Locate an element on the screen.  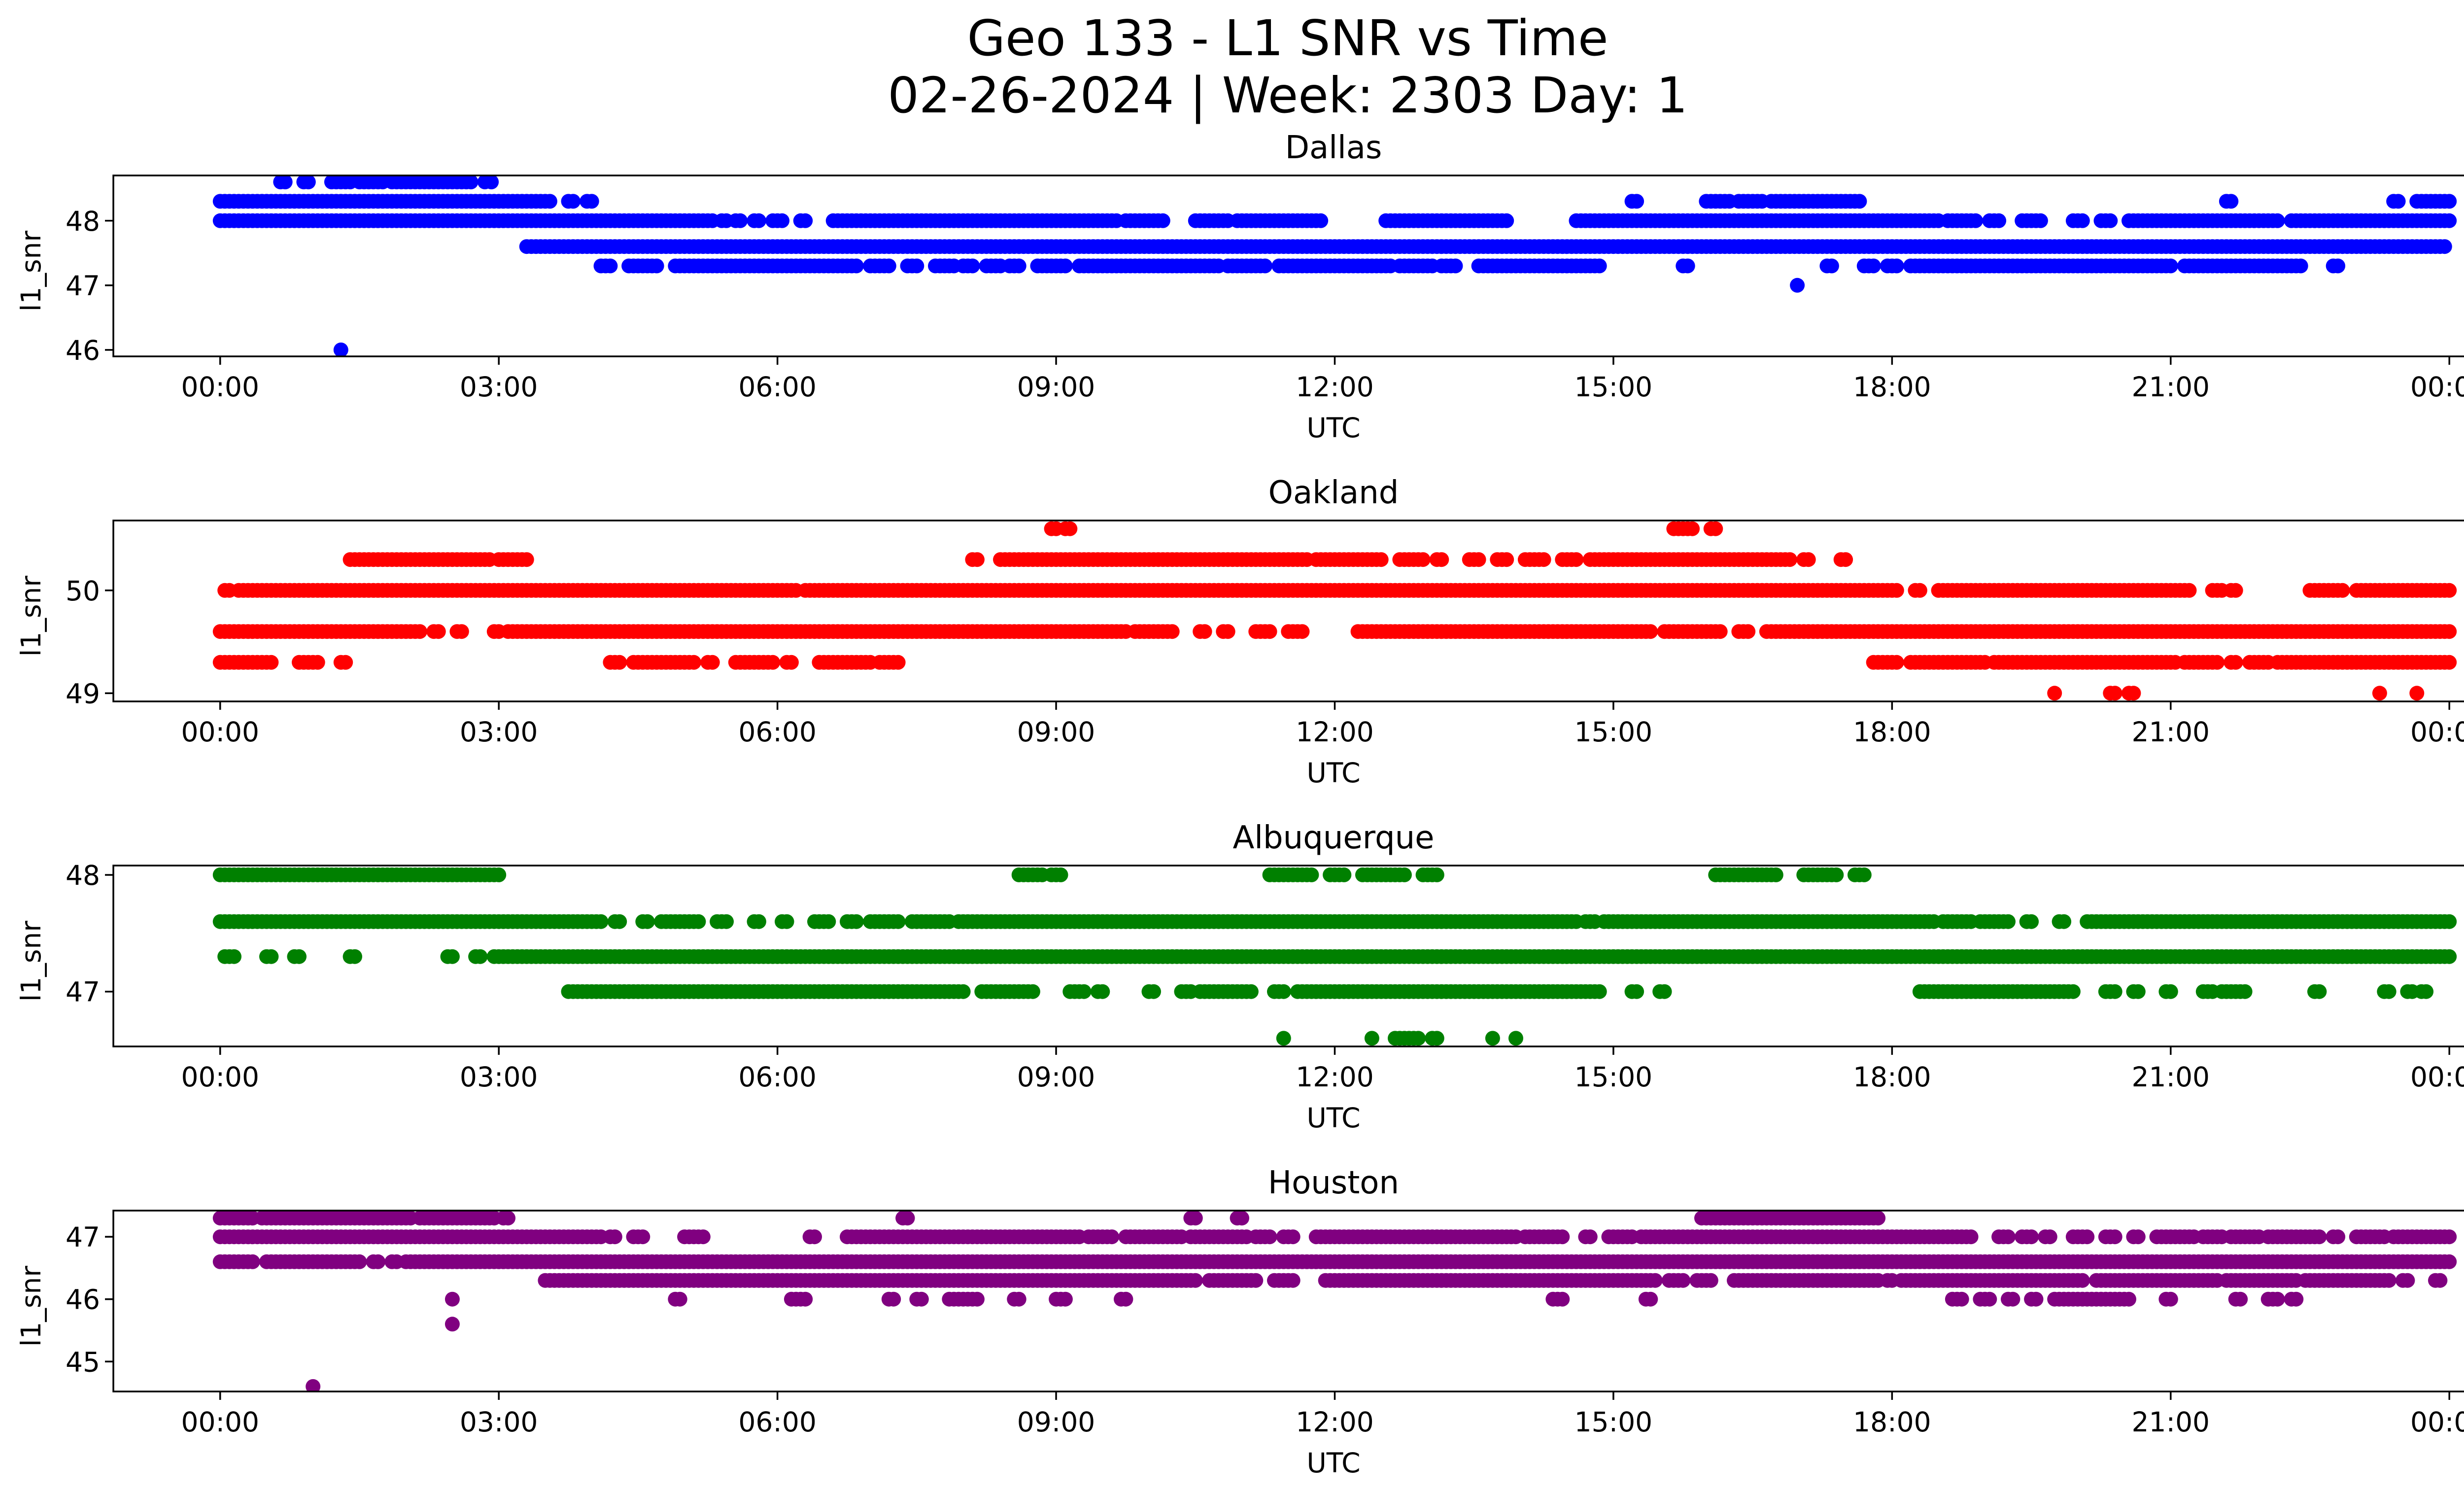
y-tick-label: 50 is located at coordinates (83, 591).